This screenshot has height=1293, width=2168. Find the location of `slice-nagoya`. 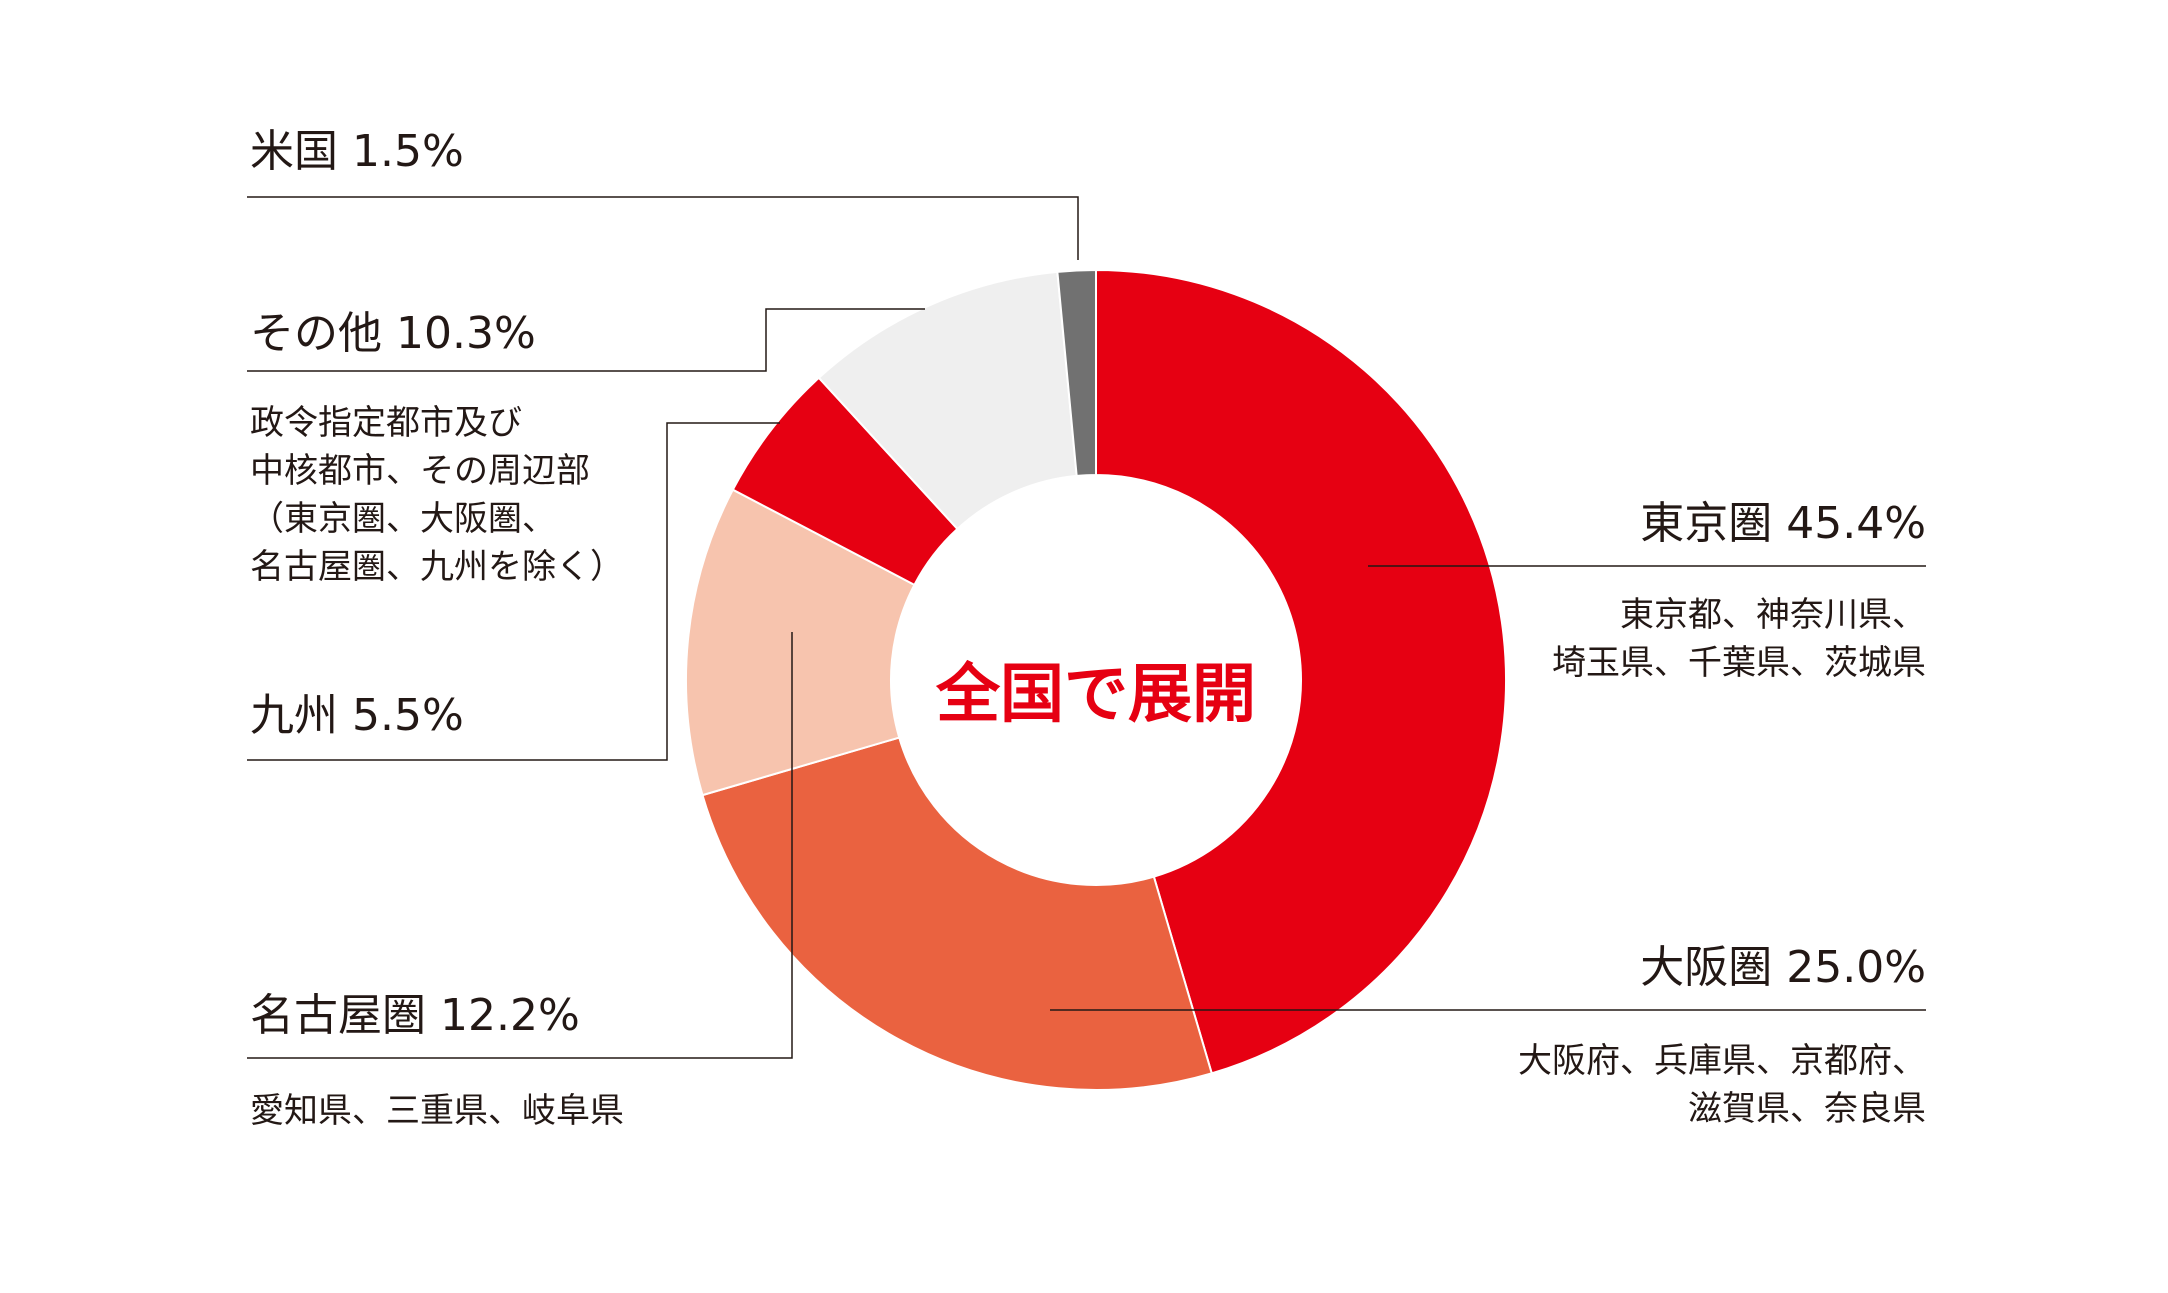

slice-nagoya is located at coordinates (800, 642).